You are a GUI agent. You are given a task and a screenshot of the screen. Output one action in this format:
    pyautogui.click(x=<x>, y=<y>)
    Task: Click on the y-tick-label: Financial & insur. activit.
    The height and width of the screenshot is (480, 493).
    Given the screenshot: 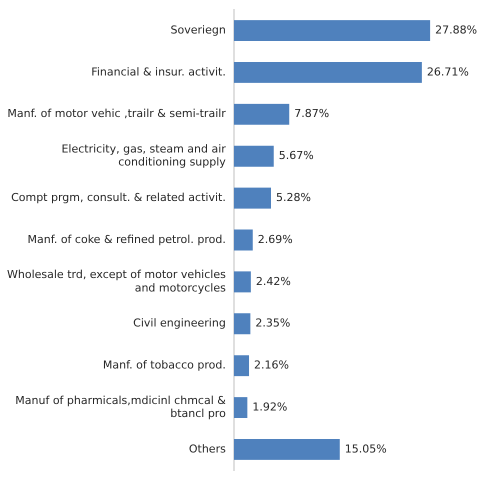 What is the action you would take?
    pyautogui.click(x=158, y=71)
    